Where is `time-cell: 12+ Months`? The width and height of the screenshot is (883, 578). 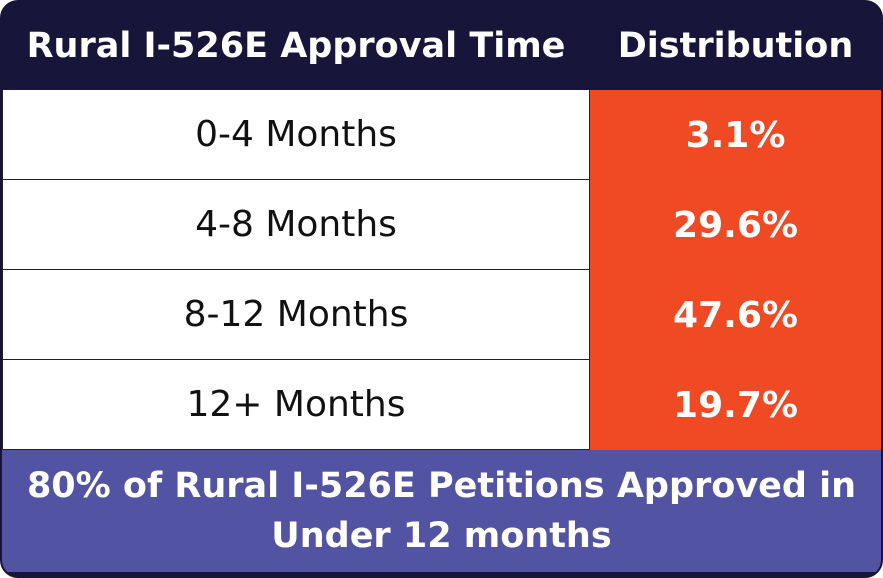 time-cell: 12+ Months is located at coordinates (296, 405).